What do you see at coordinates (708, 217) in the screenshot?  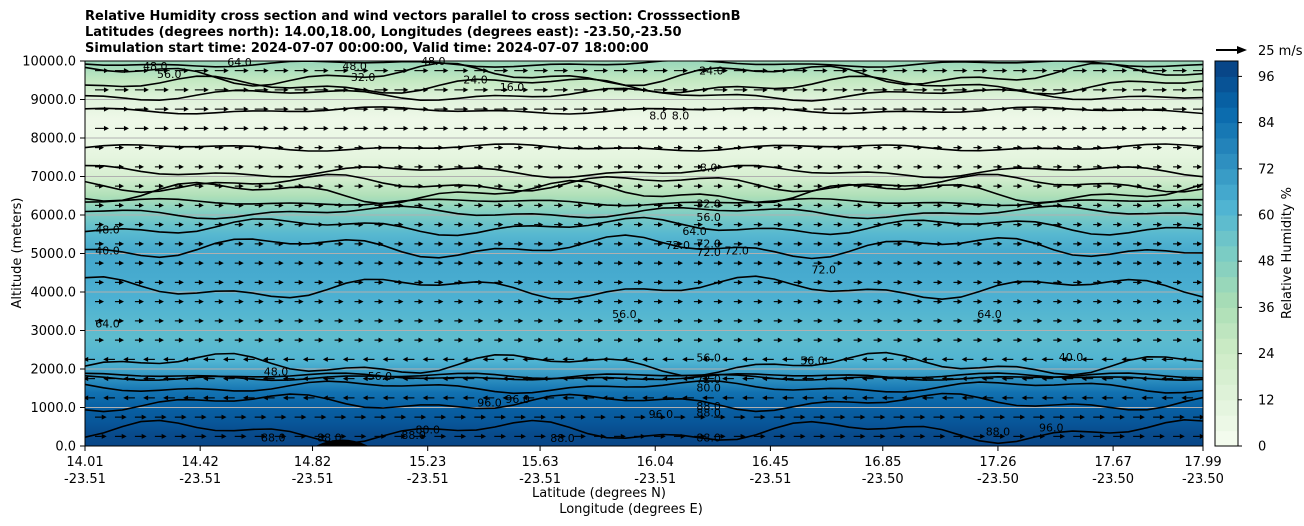 I see `contour-label: 56.0` at bounding box center [708, 217].